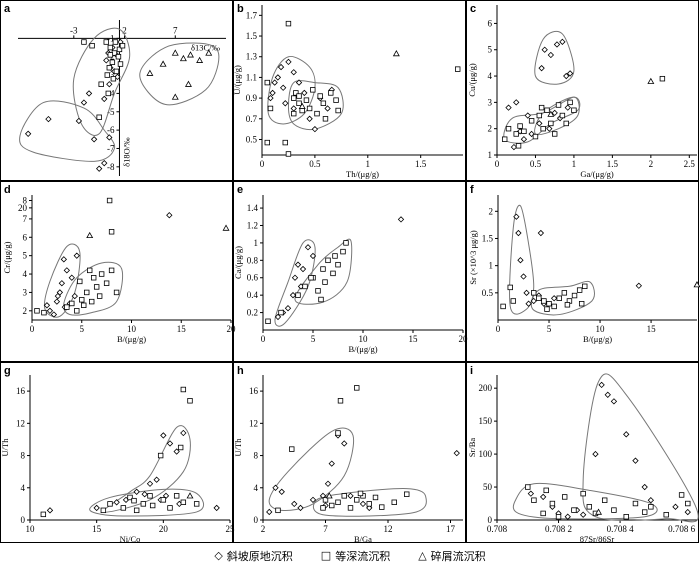  I want to click on x-tick-label: 1, so click(368, 164).